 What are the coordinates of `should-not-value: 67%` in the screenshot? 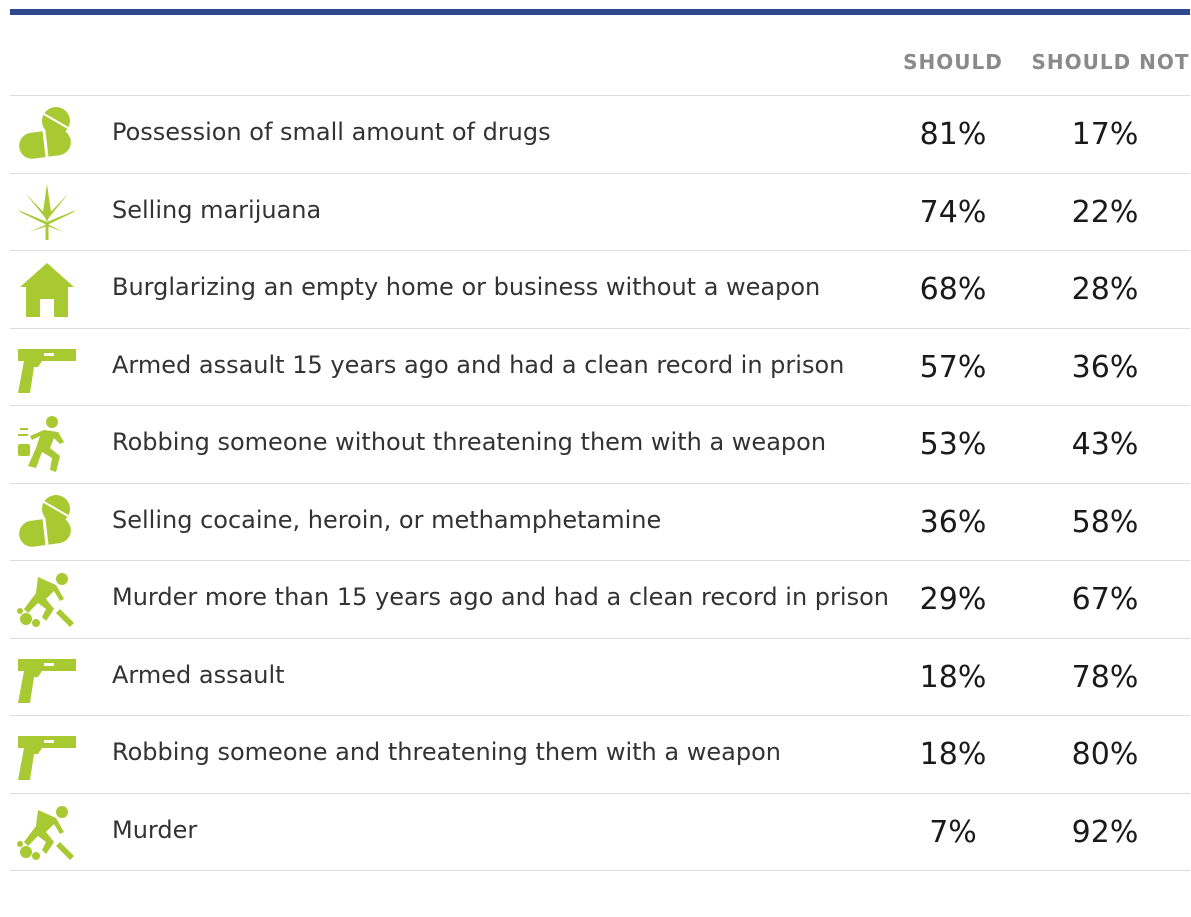 It's located at (1105, 599).